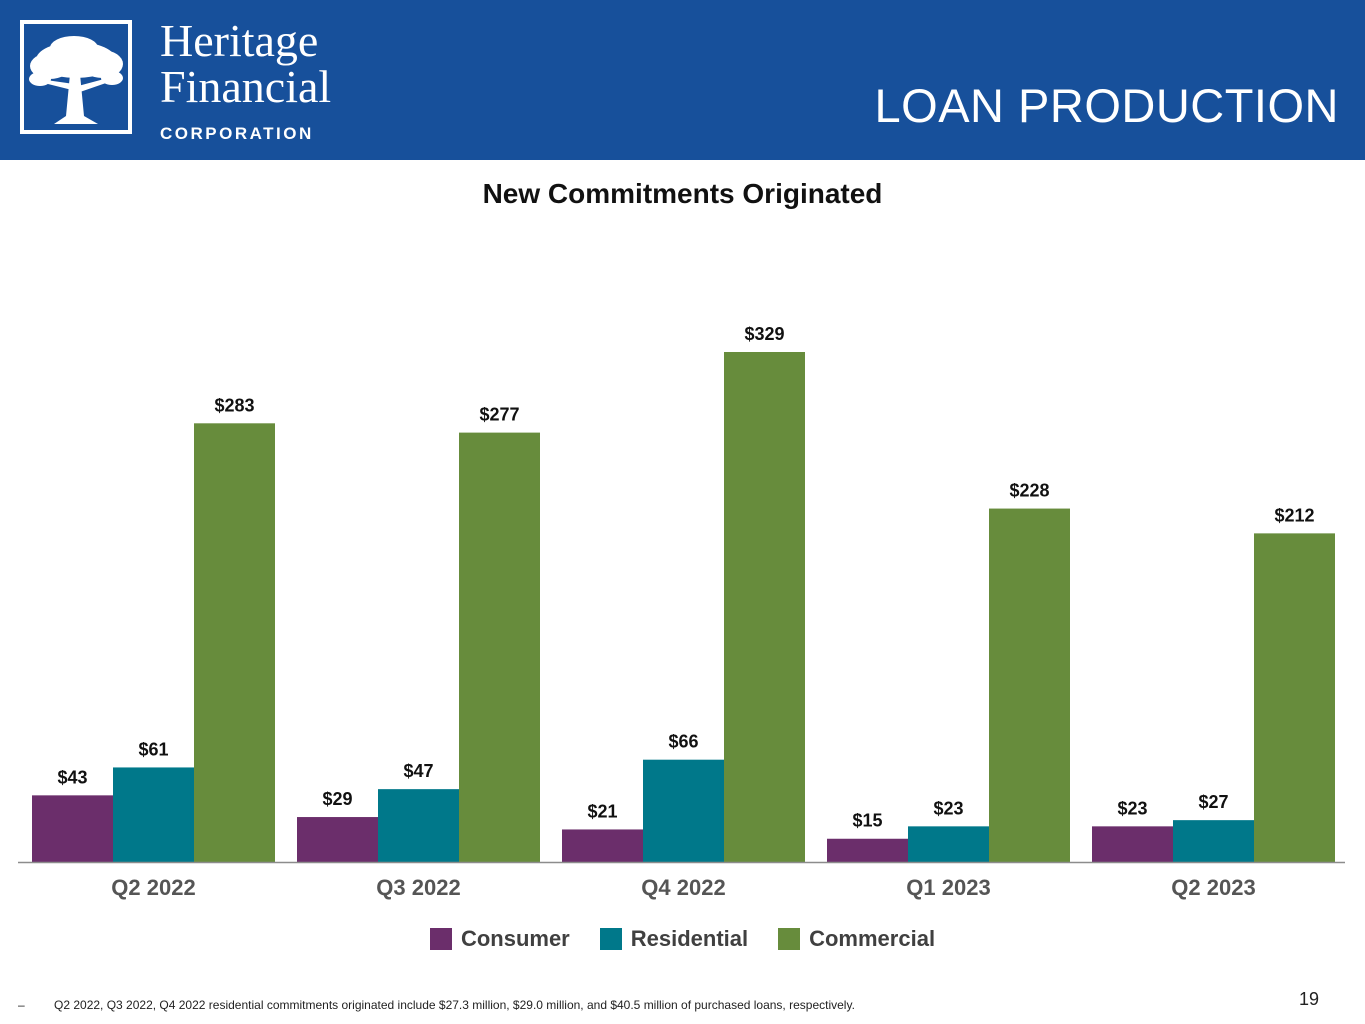 This screenshot has height=1024, width=1365. I want to click on legend-item-commercial: Commercial, so click(856, 939).